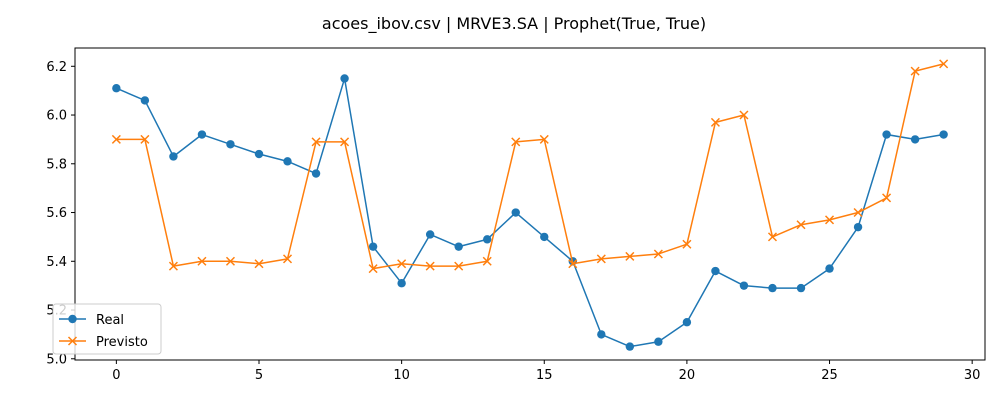  I want to click on y-axis: 5.05.25.45.65.86.06.2, so click(60, 213).